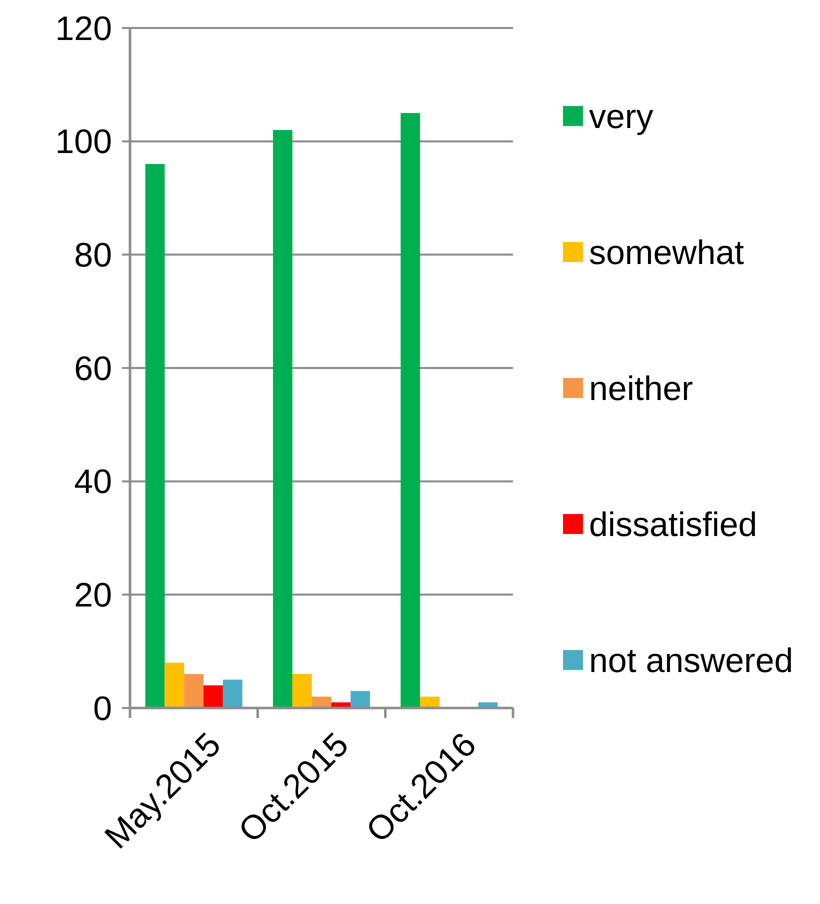 The image size is (820, 904). What do you see at coordinates (621, 117) in the screenshot?
I see `legend-label: very` at bounding box center [621, 117].